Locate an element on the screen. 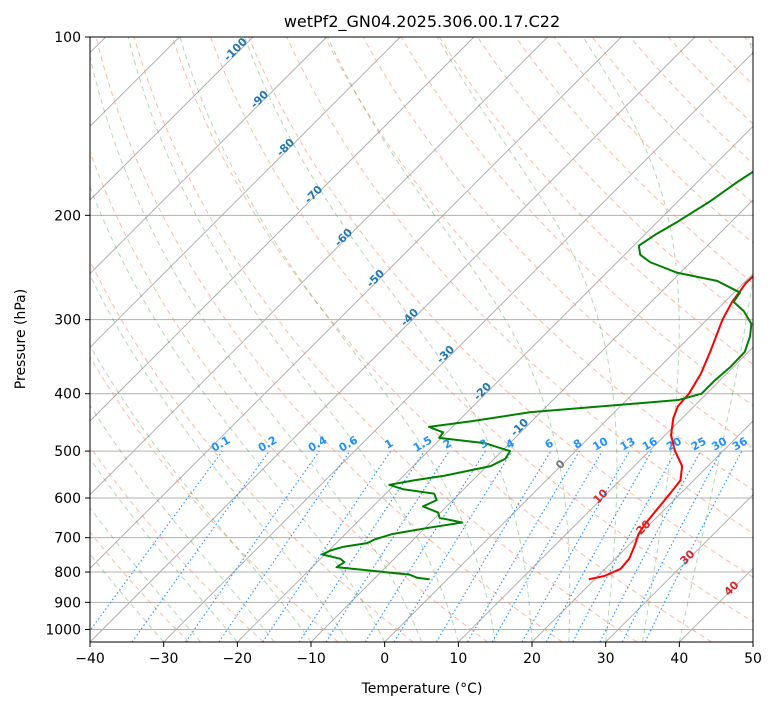  mixing-ratio-label: 6 is located at coordinates (549, 443).